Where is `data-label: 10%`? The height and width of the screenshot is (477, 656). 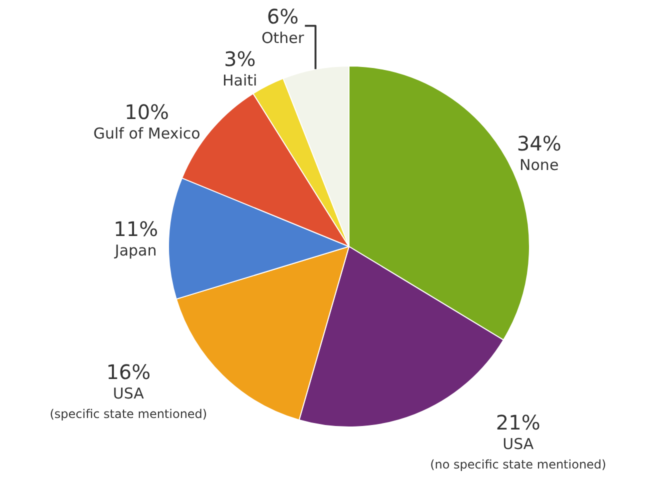 data-label: 10% is located at coordinates (147, 112).